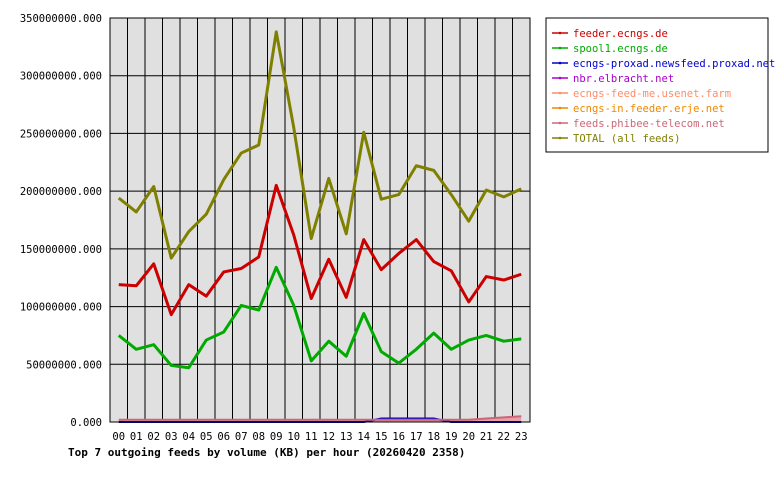 The image size is (780, 480). What do you see at coordinates (293, 437) in the screenshot?
I see `x-tick-label: 10` at bounding box center [293, 437].